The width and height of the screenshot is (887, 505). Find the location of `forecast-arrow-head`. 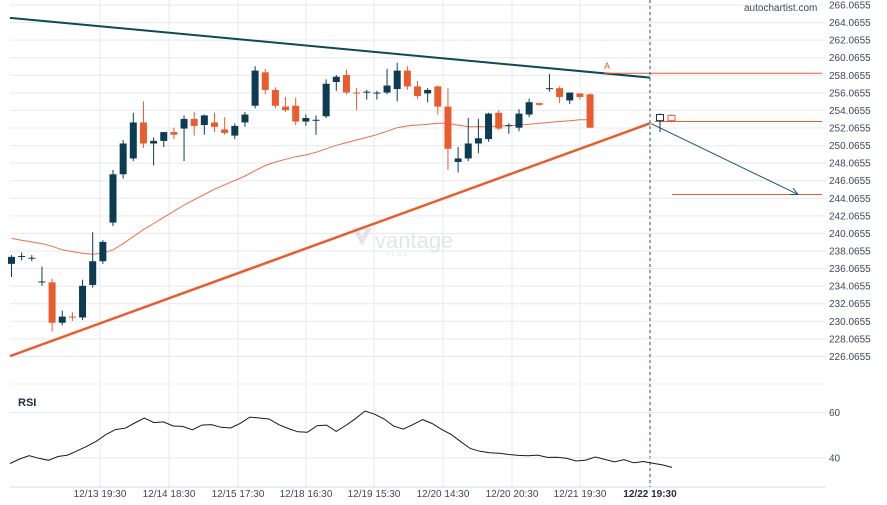

forecast-arrow-head is located at coordinates (794, 191).